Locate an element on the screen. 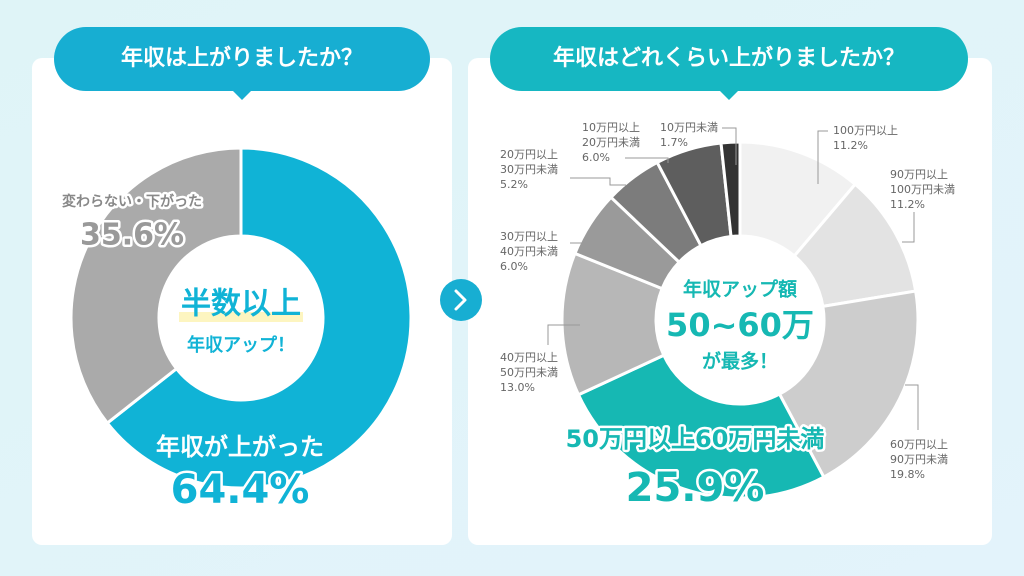 This screenshot has height=576, width=1024. category-label: 40万円以上 is located at coordinates (529, 357).